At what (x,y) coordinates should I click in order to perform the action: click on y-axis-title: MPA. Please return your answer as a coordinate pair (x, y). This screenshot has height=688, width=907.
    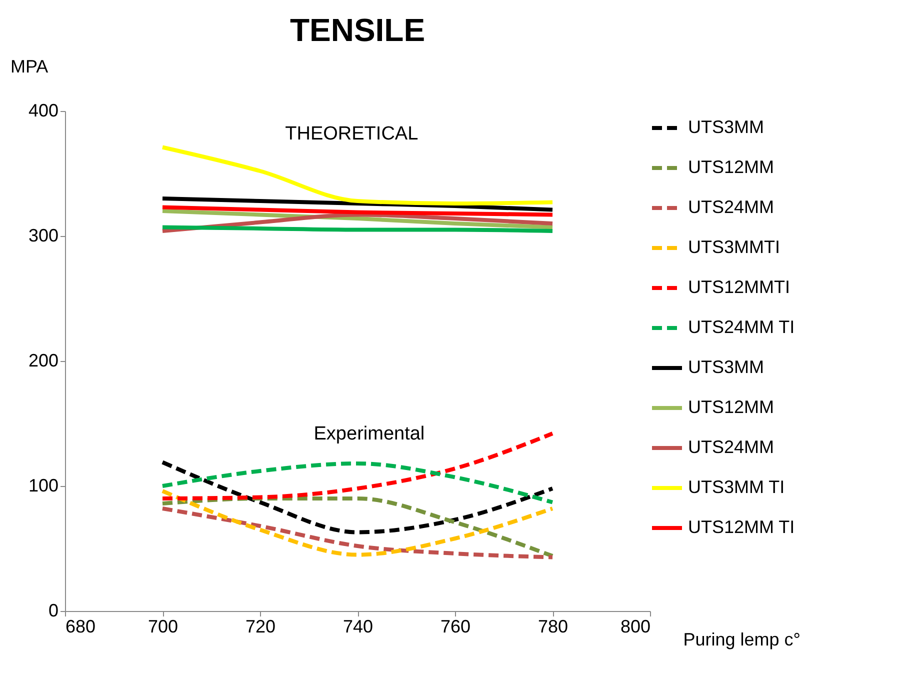
    Looking at the image, I should click on (29, 66).